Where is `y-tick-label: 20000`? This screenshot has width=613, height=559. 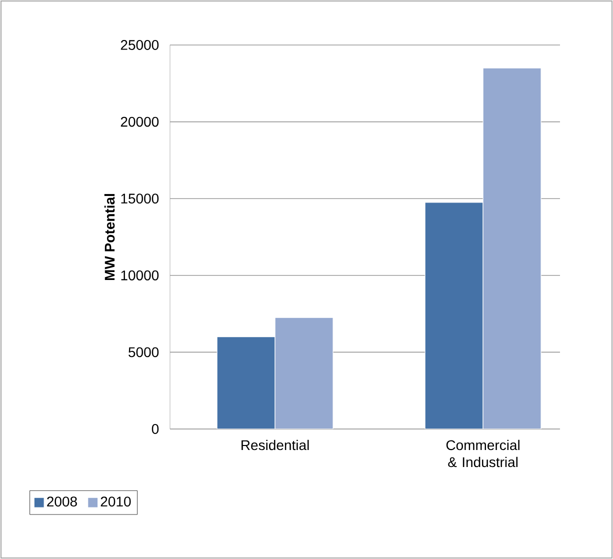
y-tick-label: 20000 is located at coordinates (139, 121).